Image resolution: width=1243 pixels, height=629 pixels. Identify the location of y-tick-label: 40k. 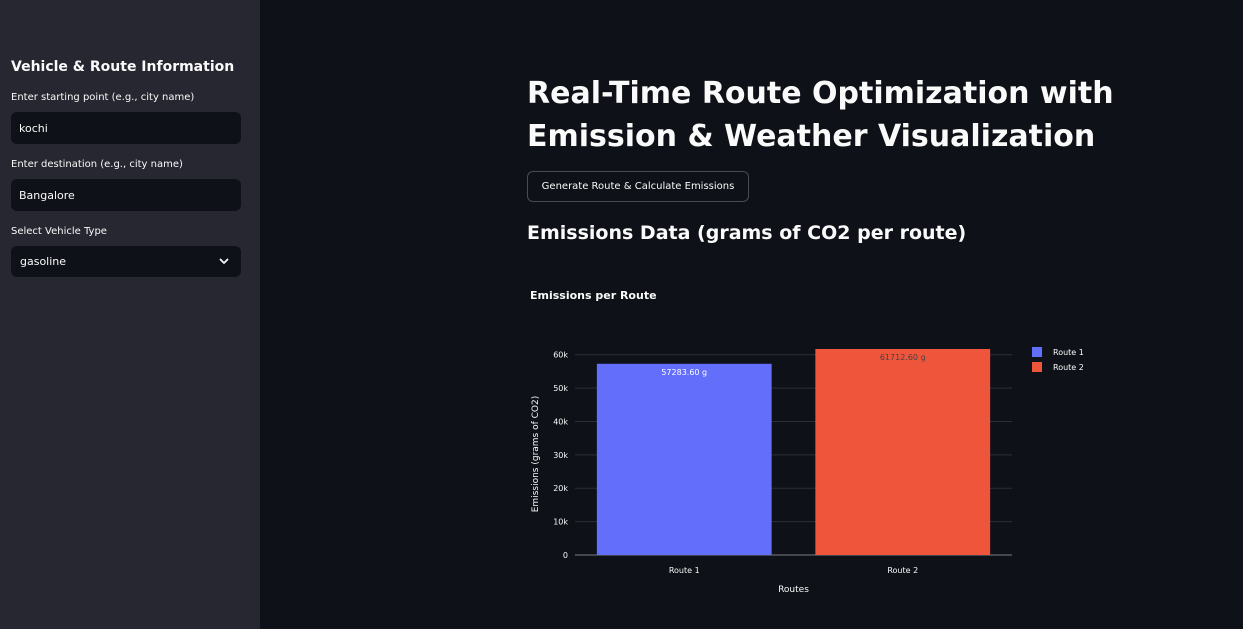
(560, 421).